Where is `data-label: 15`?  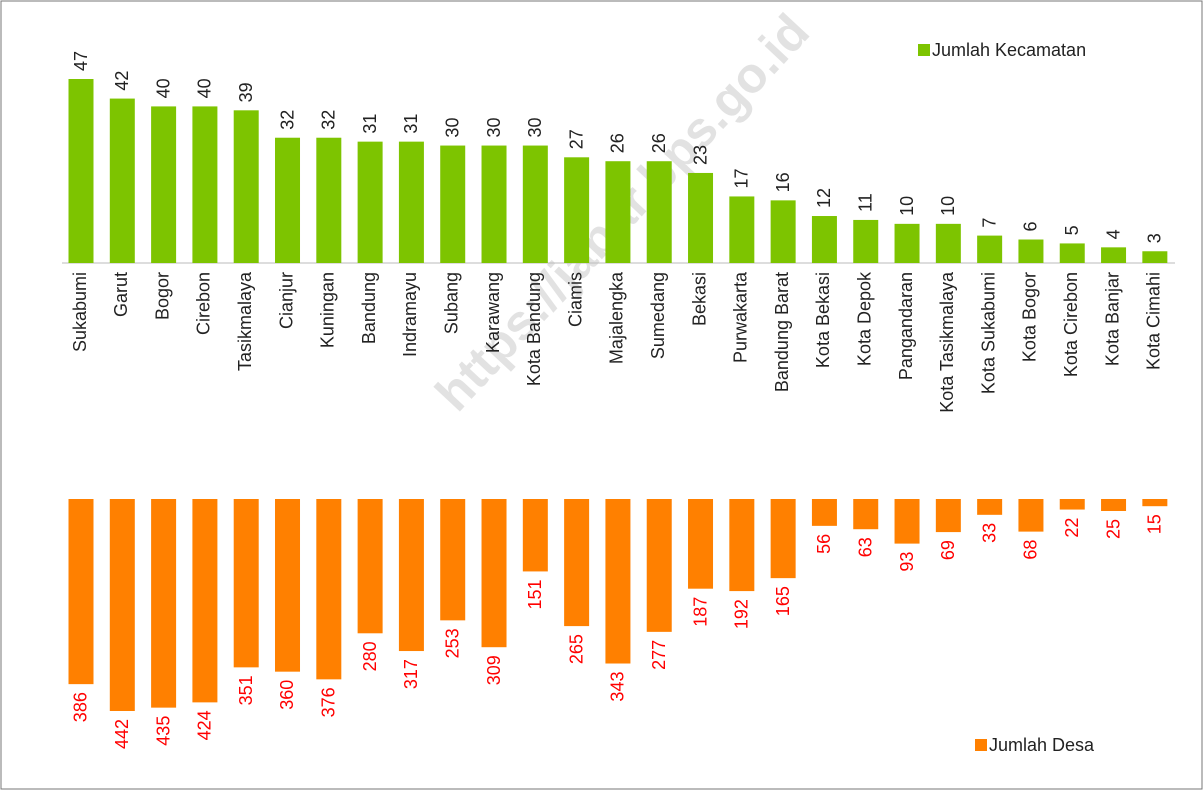
data-label: 15 is located at coordinates (1155, 524).